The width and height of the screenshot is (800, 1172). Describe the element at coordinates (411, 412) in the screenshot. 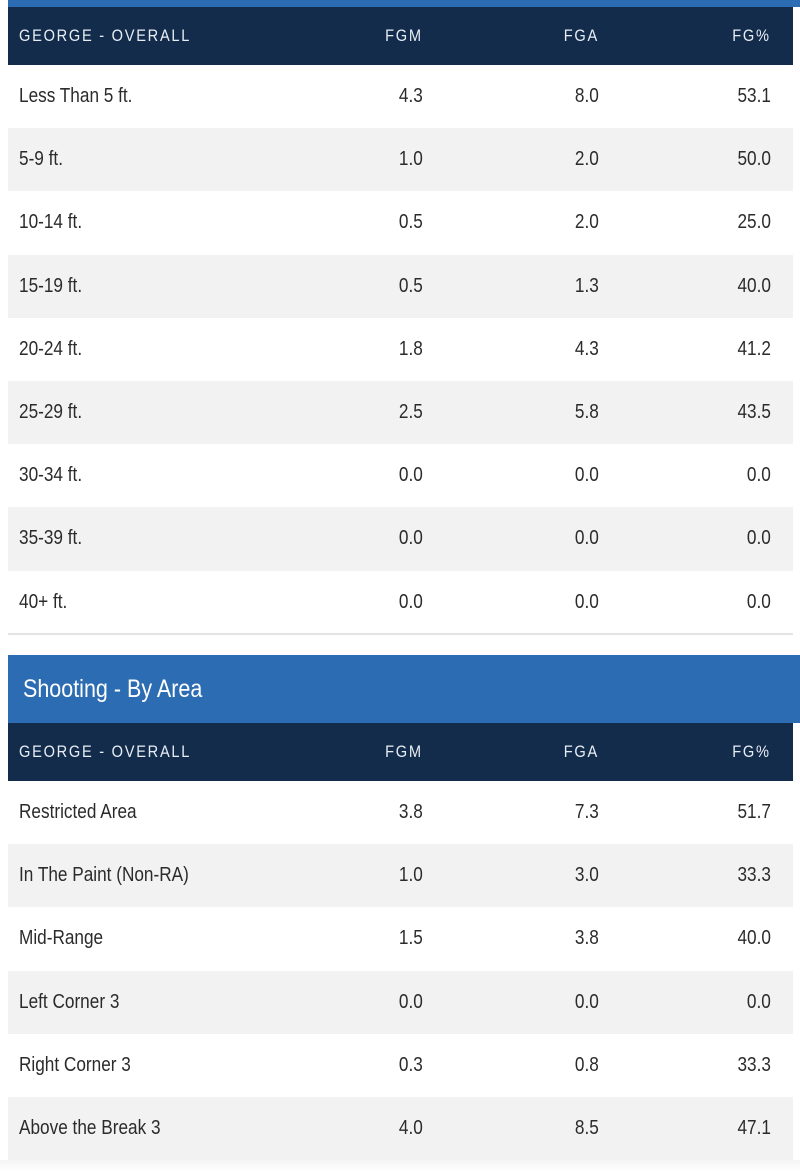

I see `fgm-value: 2.5` at that location.